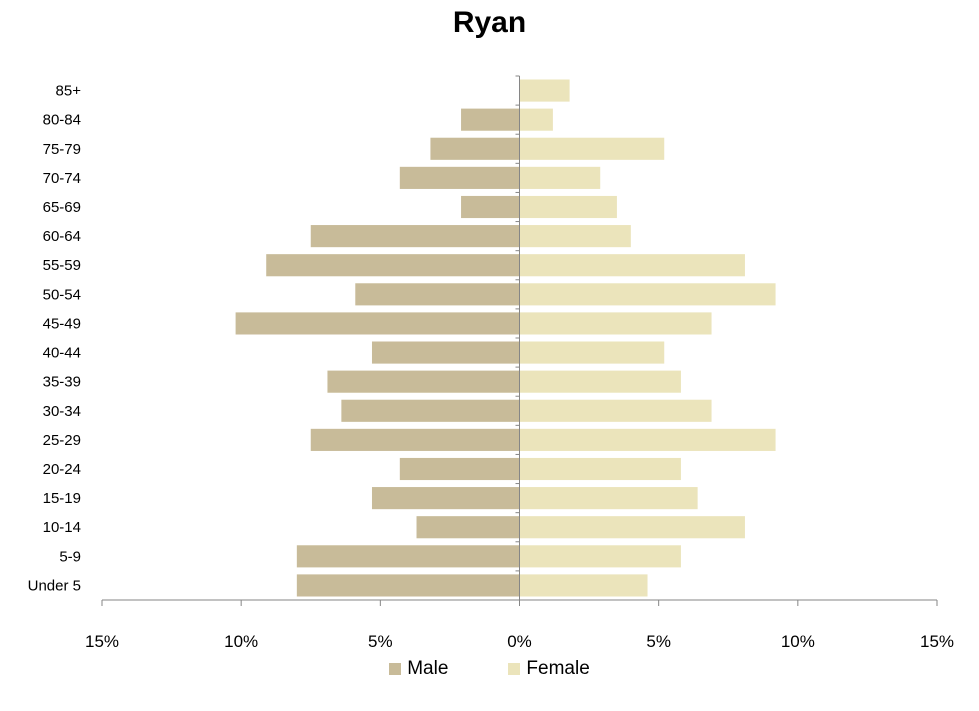  I want to click on category-label: 70-74, so click(62, 178).